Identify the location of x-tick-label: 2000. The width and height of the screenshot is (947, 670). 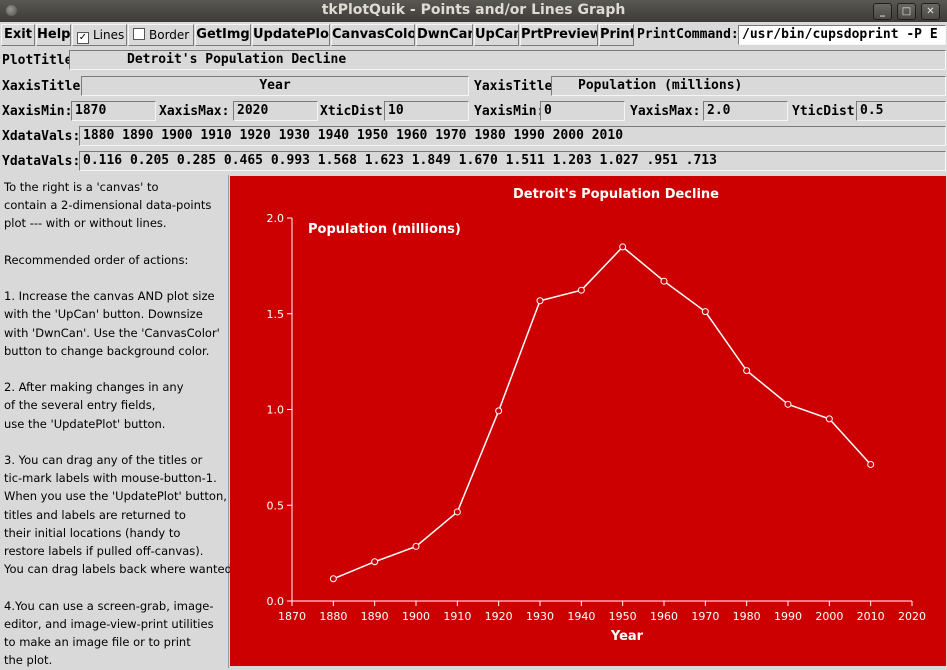
(829, 616).